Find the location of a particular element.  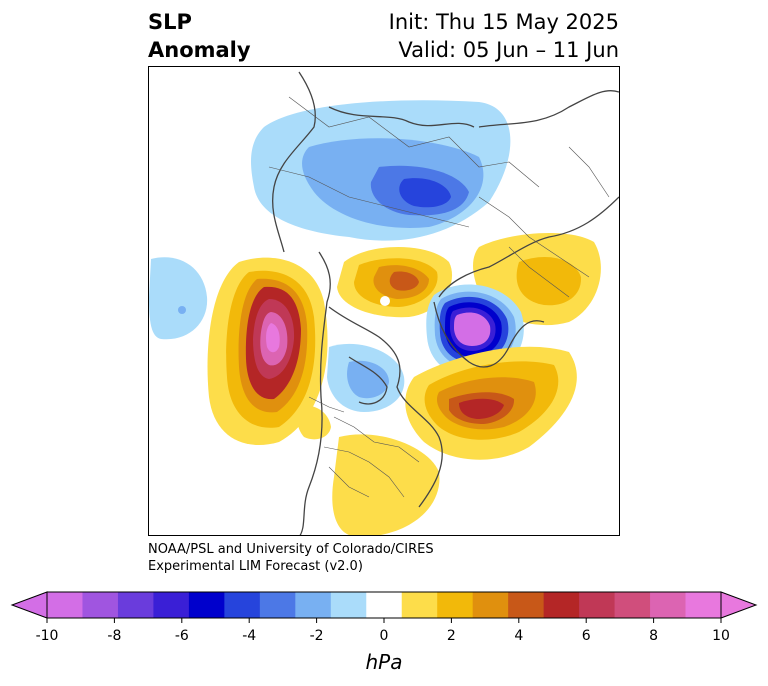

credit-line-2: Experimental LIM Forecast (v2.0) is located at coordinates (255, 566).